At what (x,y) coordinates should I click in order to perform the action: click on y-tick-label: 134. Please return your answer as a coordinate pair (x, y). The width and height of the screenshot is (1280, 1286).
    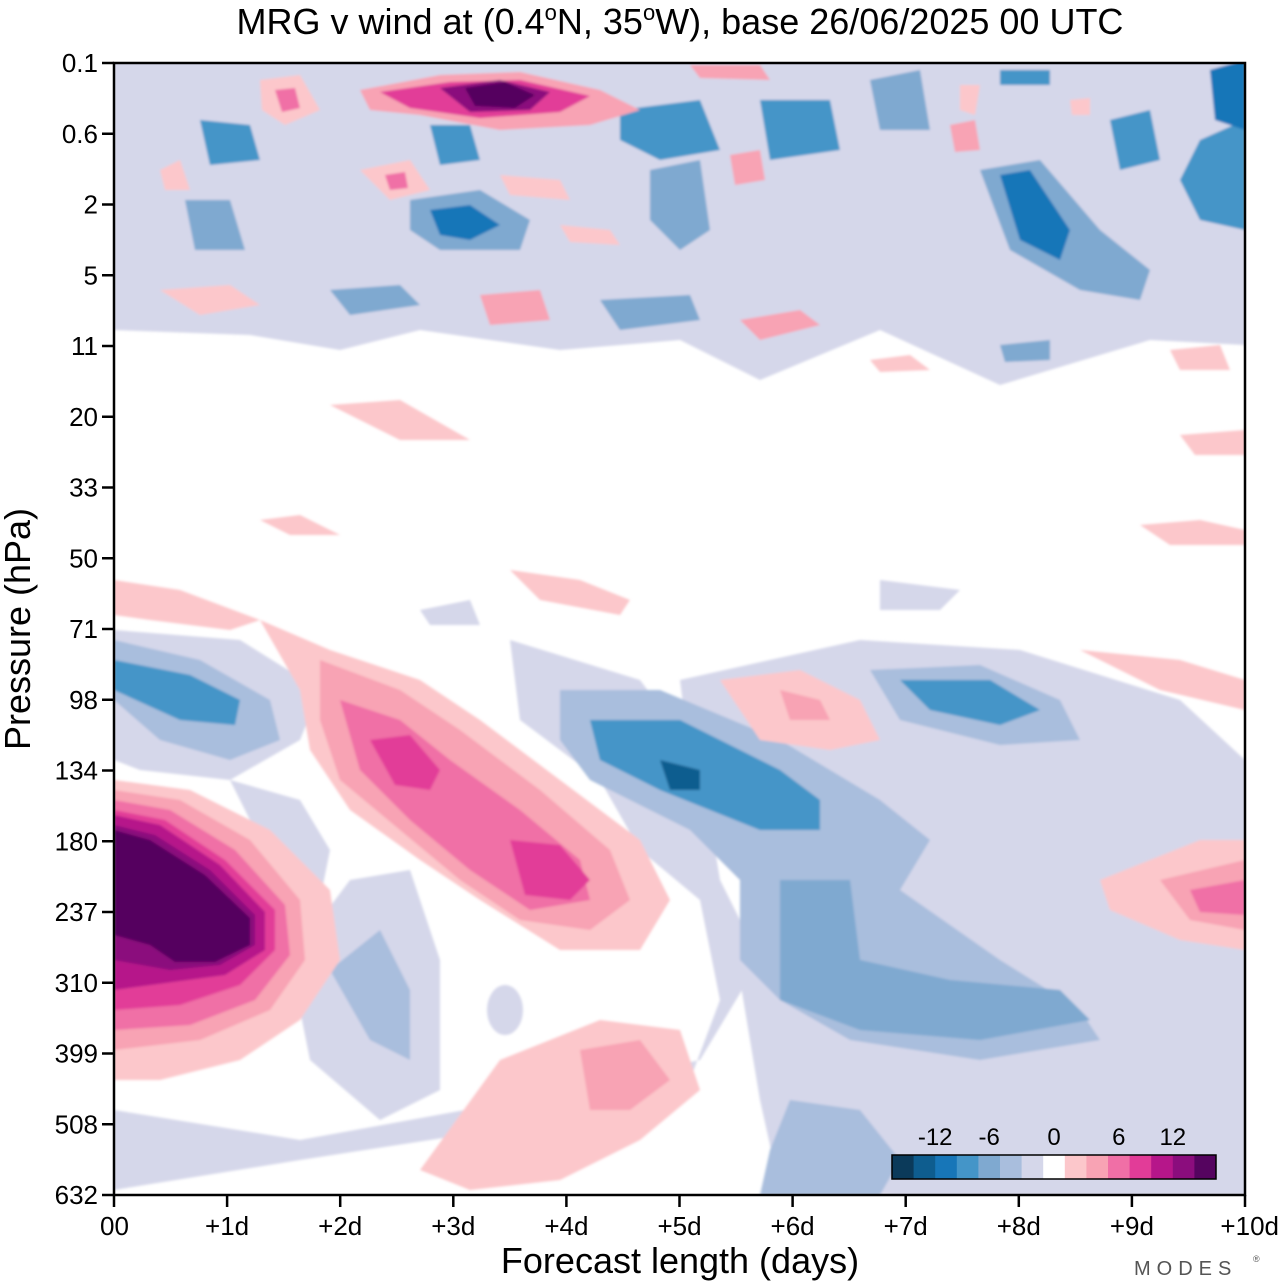
    Looking at the image, I should click on (76, 771).